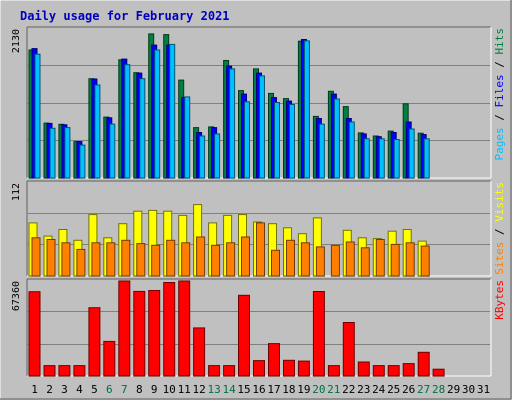  I want to click on x-tick-label: 7, so click(124, 389).